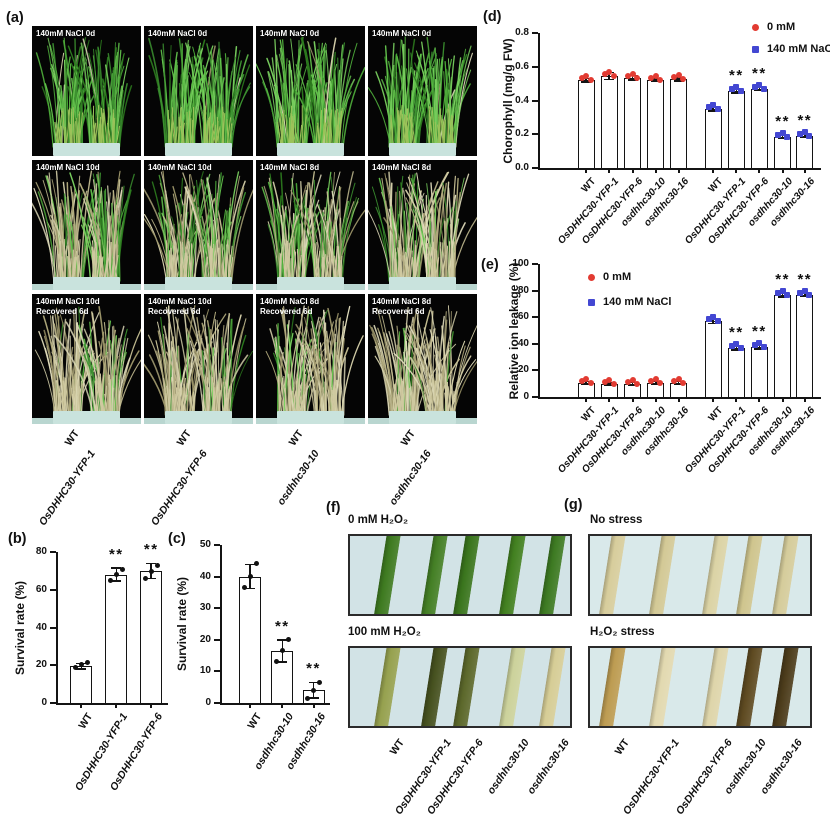  What do you see at coordinates (177, 539) in the screenshot?
I see `panel-c-label: (c)` at bounding box center [177, 539].